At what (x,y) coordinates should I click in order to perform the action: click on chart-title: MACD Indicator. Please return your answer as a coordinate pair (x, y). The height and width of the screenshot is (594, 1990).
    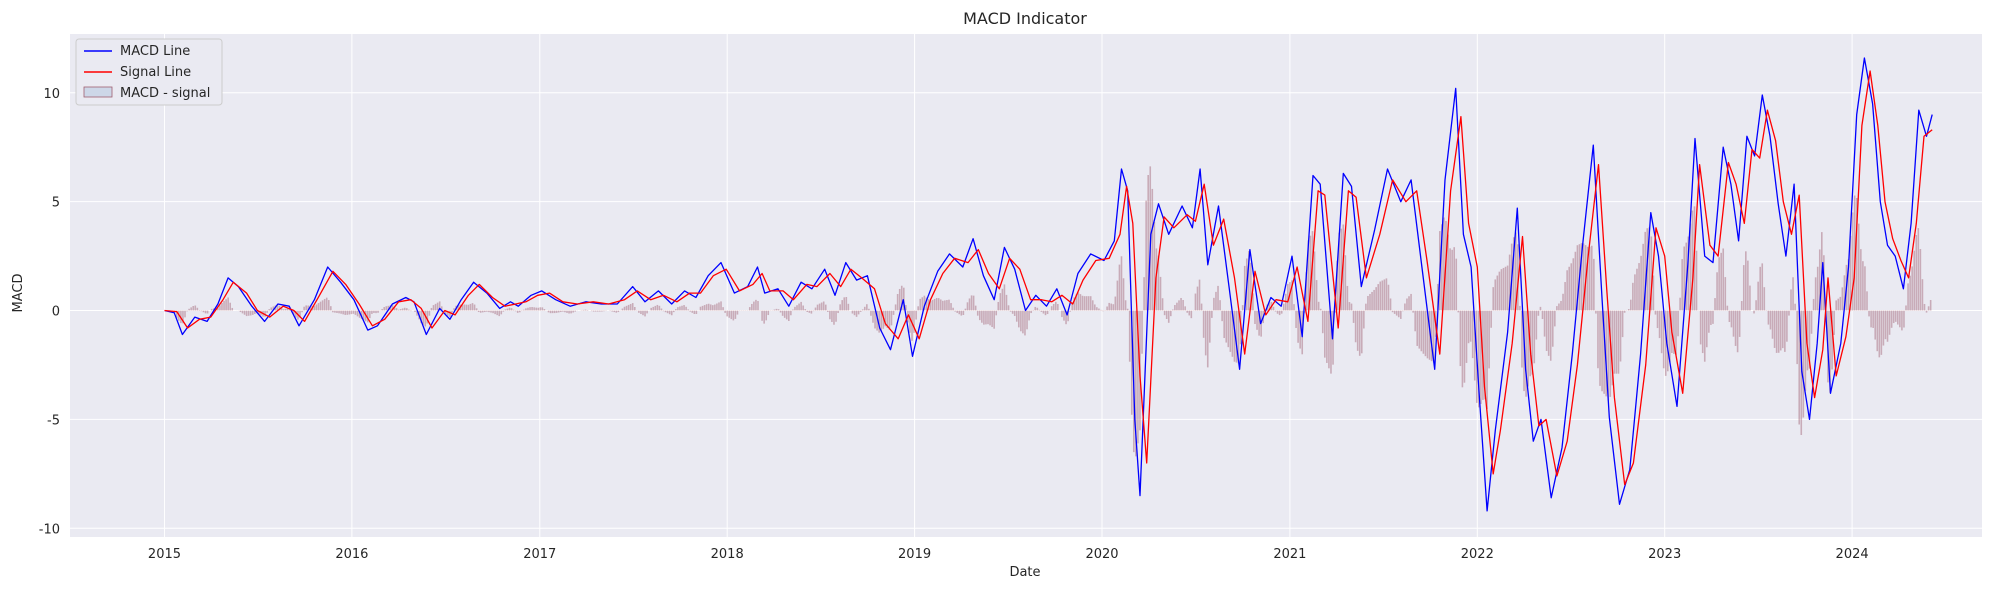
    Looking at the image, I should click on (1025, 18).